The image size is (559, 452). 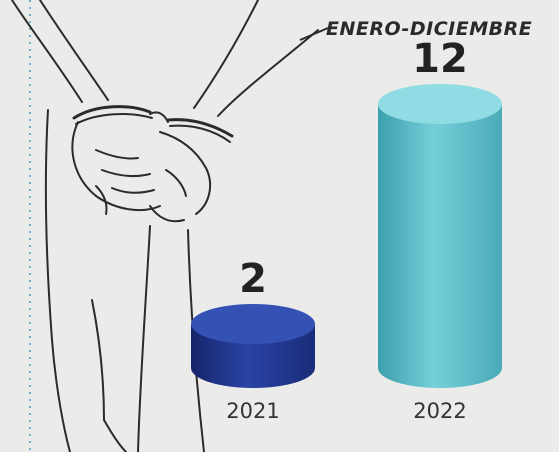 What do you see at coordinates (252, 411) in the screenshot?
I see `category-label-2021: 2021` at bounding box center [252, 411].